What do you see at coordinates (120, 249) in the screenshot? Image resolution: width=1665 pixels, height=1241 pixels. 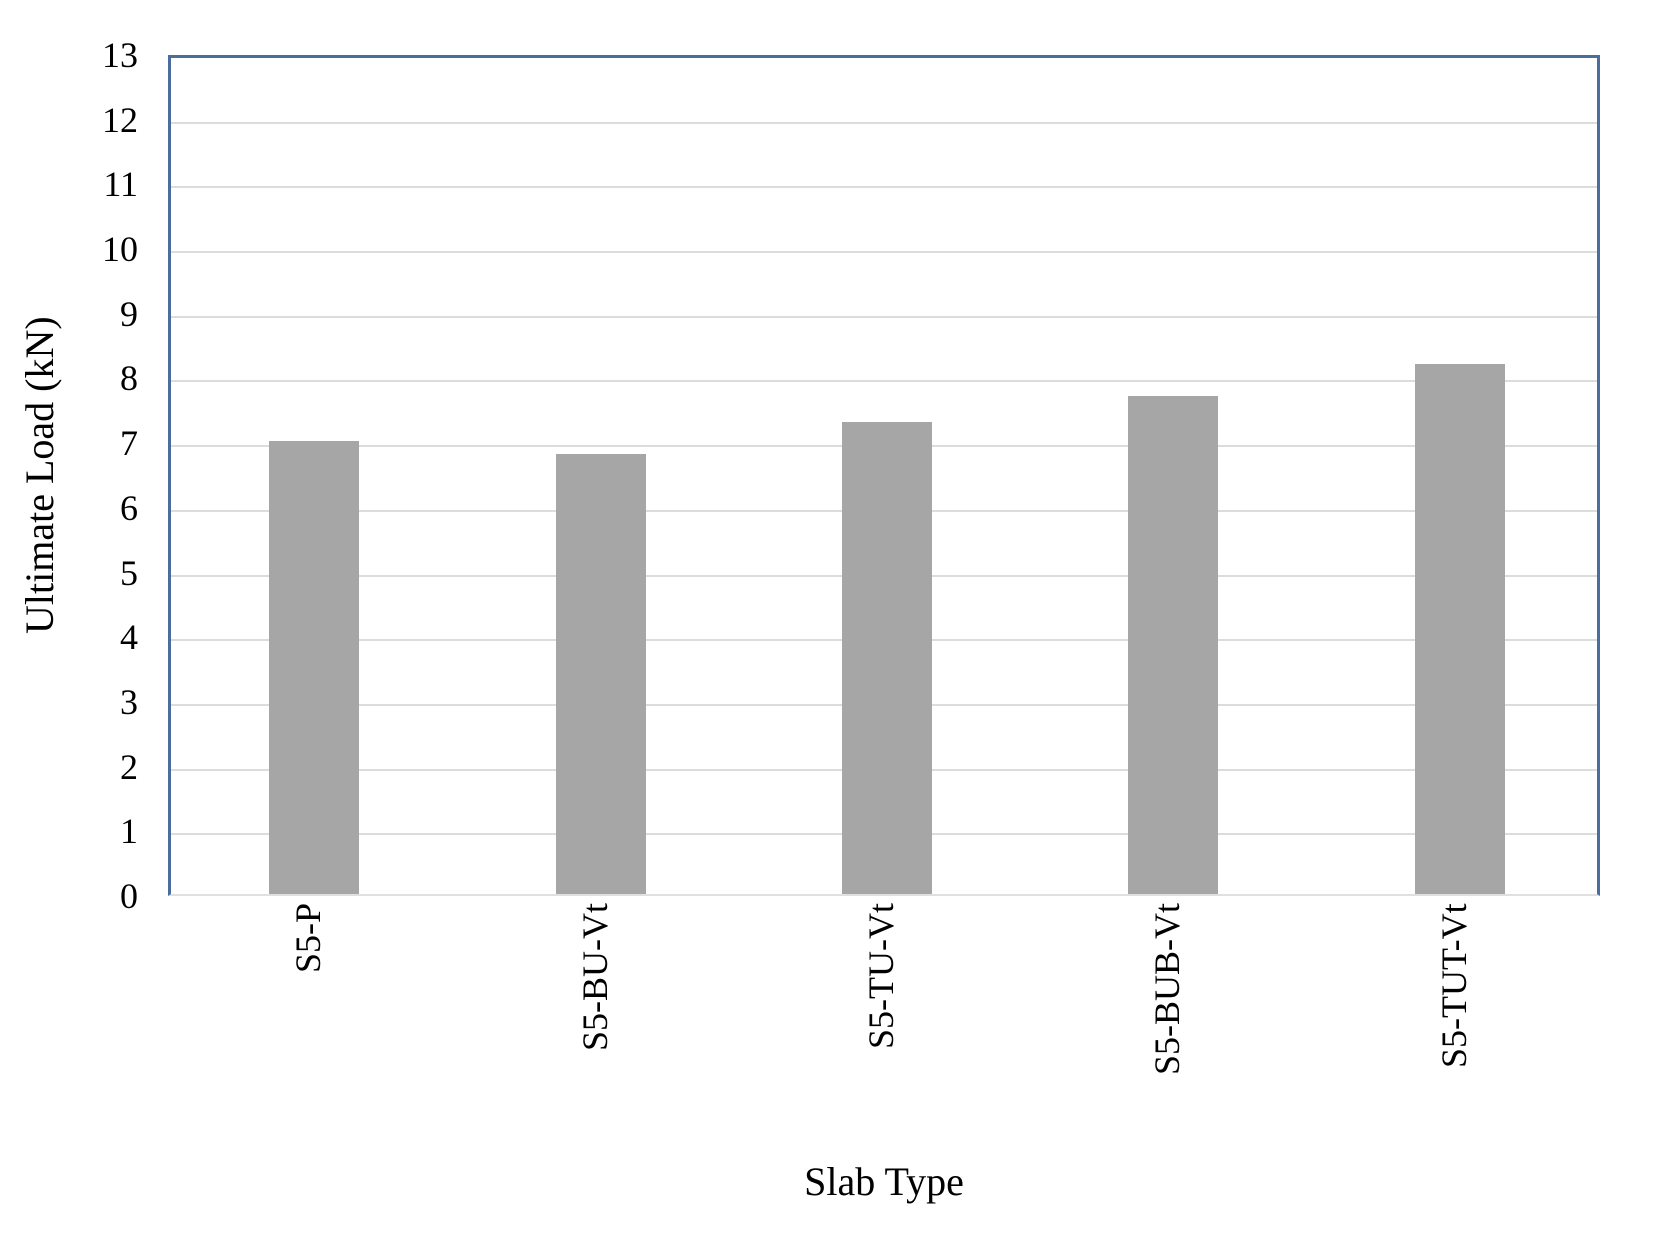 I see `y-tick-label: 10` at bounding box center [120, 249].